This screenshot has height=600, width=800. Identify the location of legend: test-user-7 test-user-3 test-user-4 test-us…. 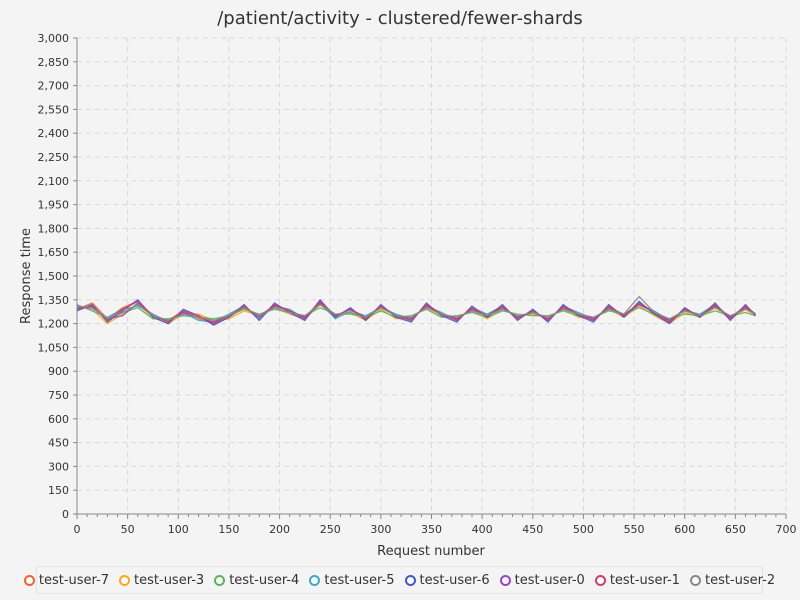
(399, 580).